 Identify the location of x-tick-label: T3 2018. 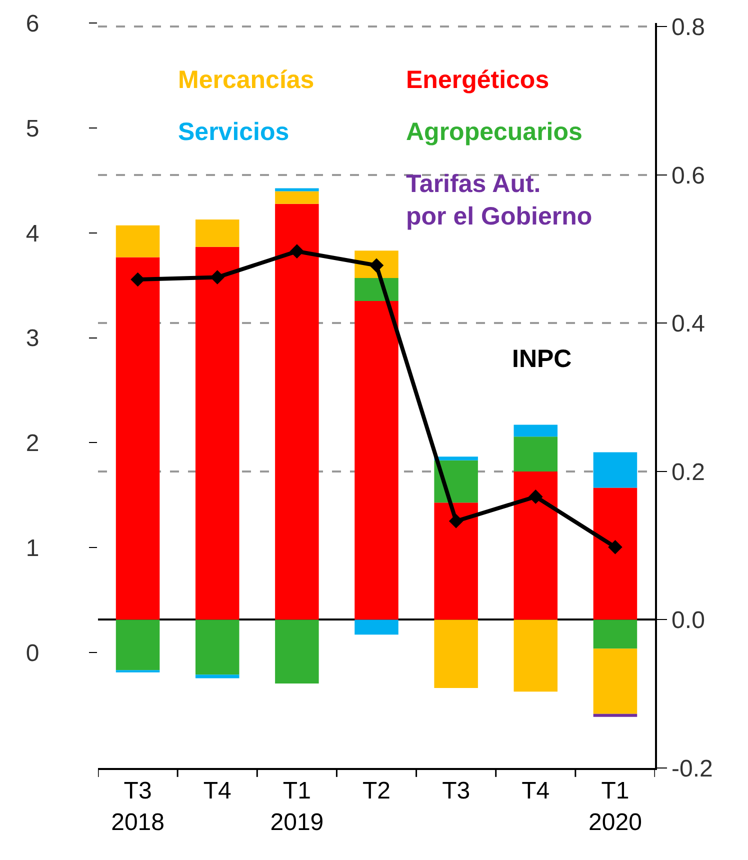
(137, 807).